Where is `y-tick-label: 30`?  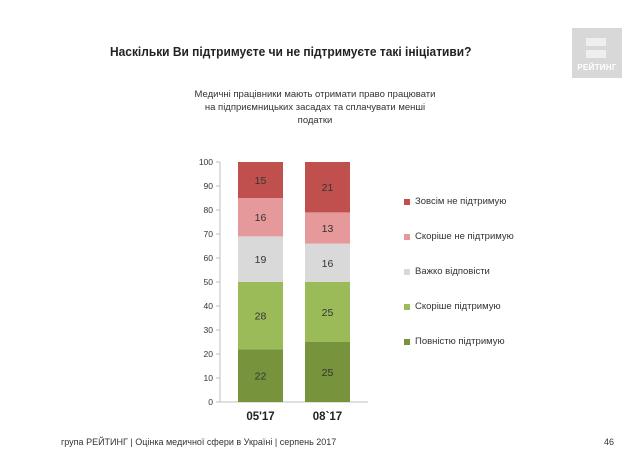 y-tick-label: 30 is located at coordinates (209, 330).